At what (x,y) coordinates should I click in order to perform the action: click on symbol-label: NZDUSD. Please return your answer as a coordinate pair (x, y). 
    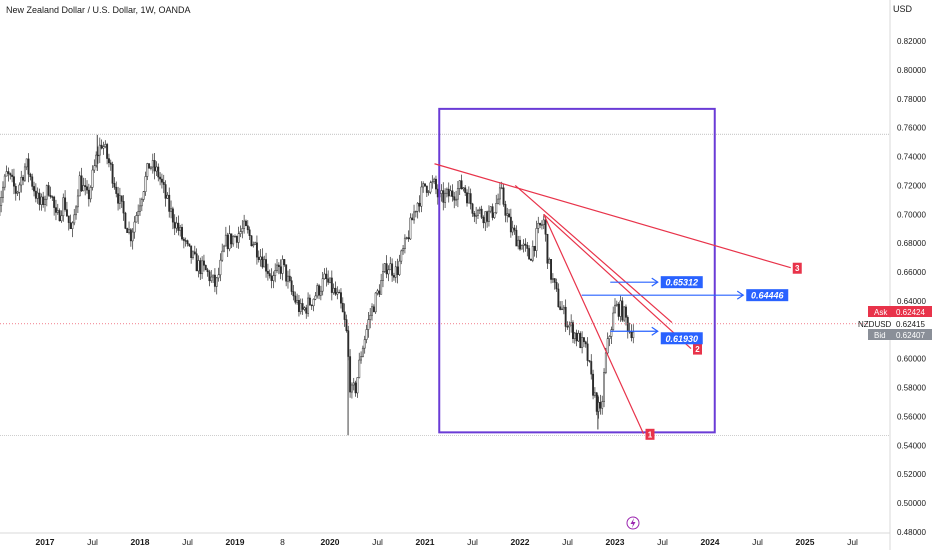
    Looking at the image, I should click on (875, 324).